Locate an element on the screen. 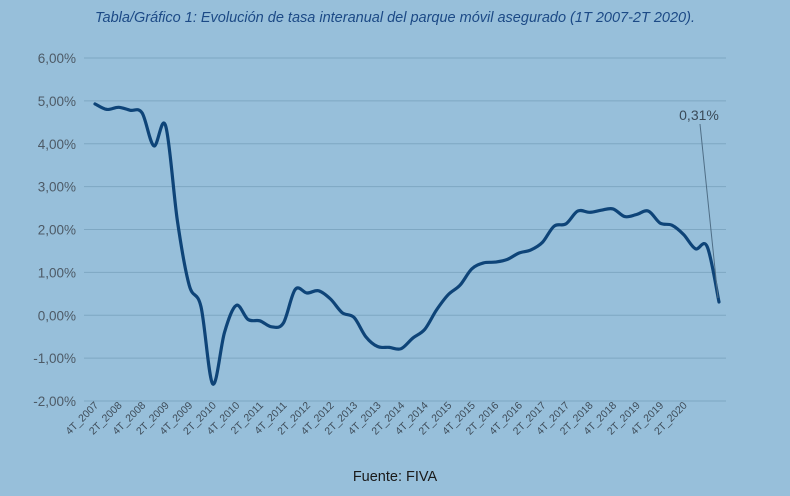 The image size is (790, 496). annotation-label: 0,31% is located at coordinates (699, 115).